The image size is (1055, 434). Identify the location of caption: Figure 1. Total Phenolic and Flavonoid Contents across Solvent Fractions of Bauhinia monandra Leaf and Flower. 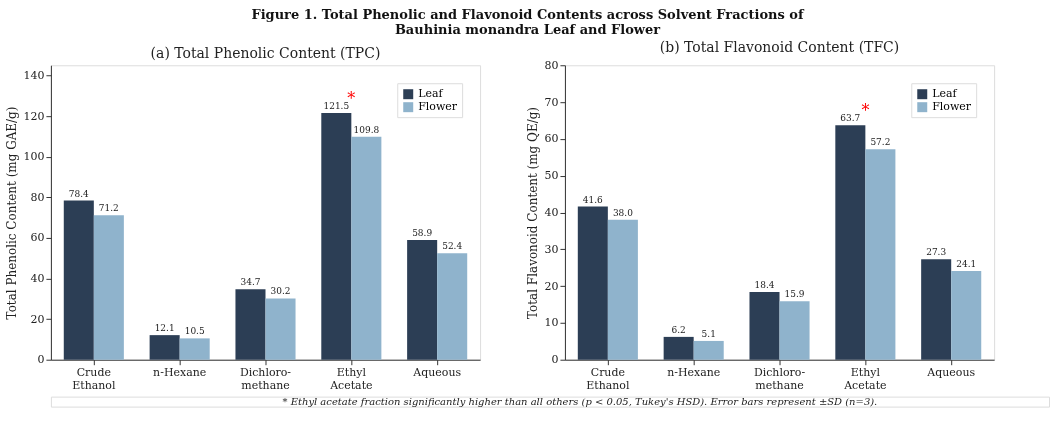
(528, 21).